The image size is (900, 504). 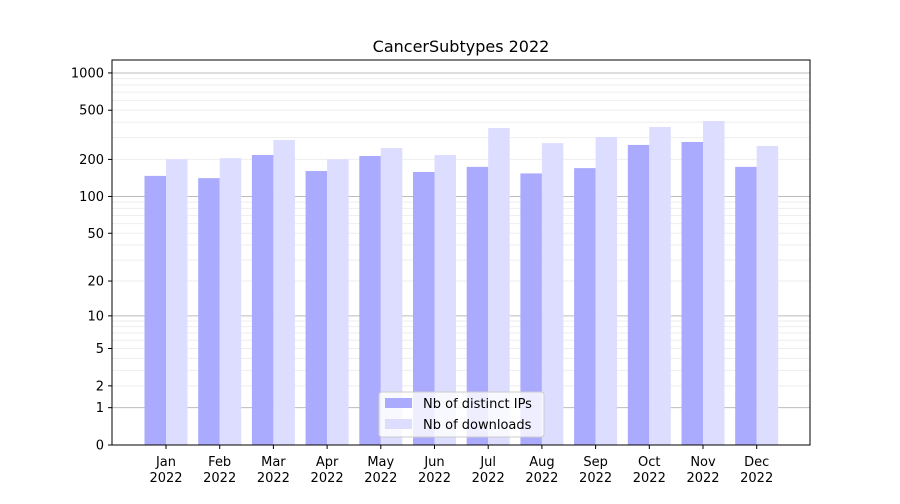 What do you see at coordinates (541, 462) in the screenshot?
I see `x-tick-label: Aug` at bounding box center [541, 462].